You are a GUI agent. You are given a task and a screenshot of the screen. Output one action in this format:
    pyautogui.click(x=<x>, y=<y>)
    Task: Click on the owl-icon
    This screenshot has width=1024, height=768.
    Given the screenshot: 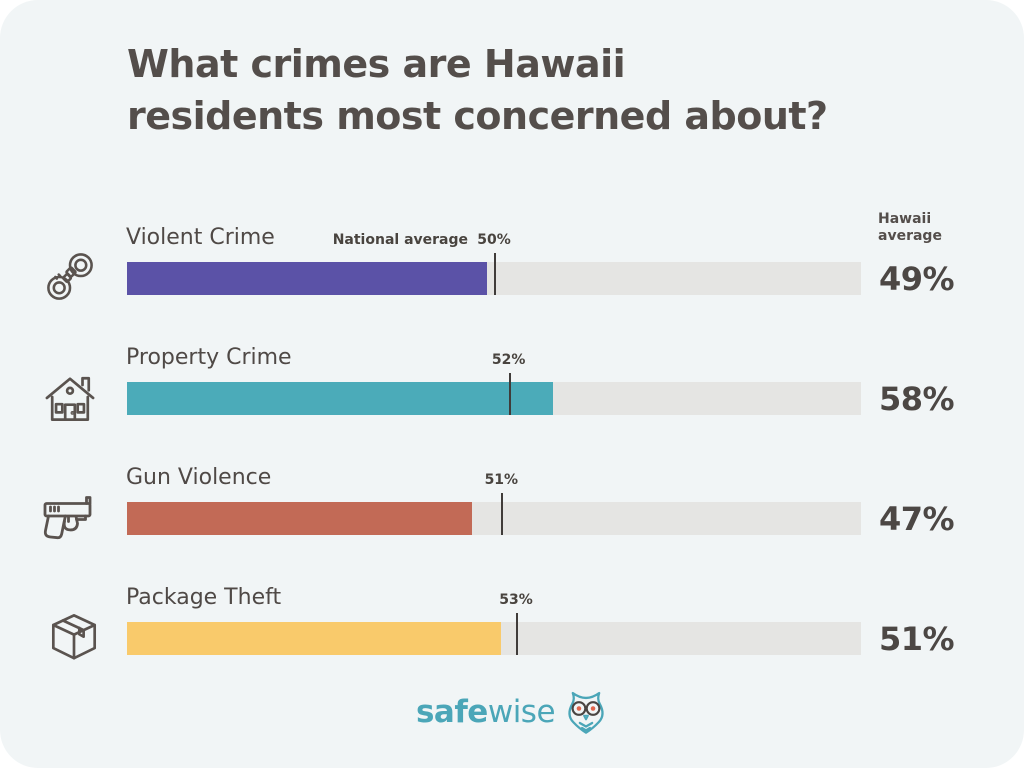 What is the action you would take?
    pyautogui.click(x=586, y=712)
    